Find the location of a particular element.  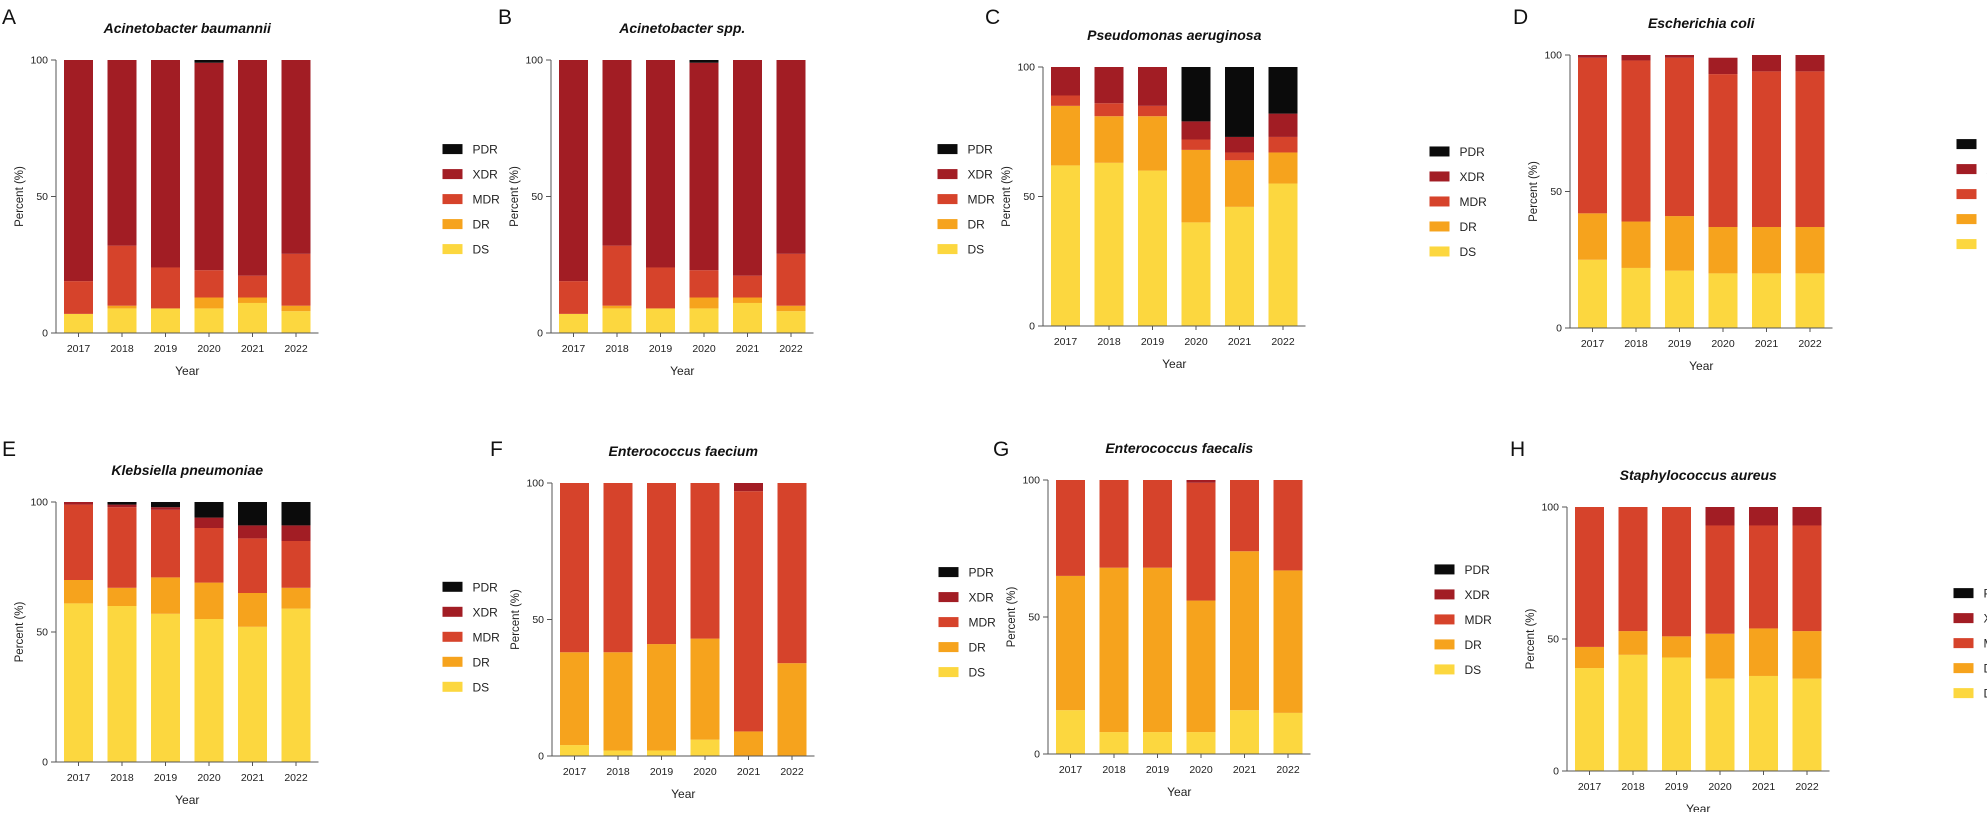

bar-dr-2017 is located at coordinates (78, 591).